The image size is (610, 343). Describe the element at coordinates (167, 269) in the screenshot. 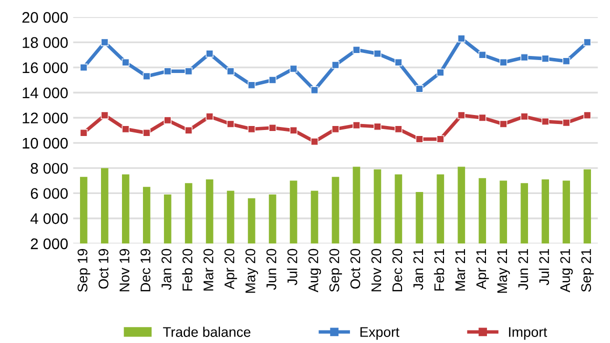

I see `x-tick-label: Jan 20` at that location.